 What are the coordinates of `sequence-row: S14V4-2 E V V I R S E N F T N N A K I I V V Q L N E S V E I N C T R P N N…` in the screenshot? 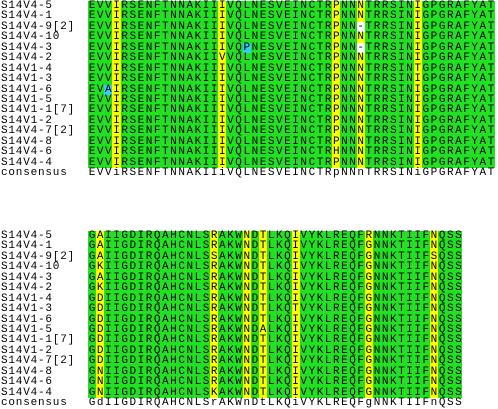 It's located at (249, 58).